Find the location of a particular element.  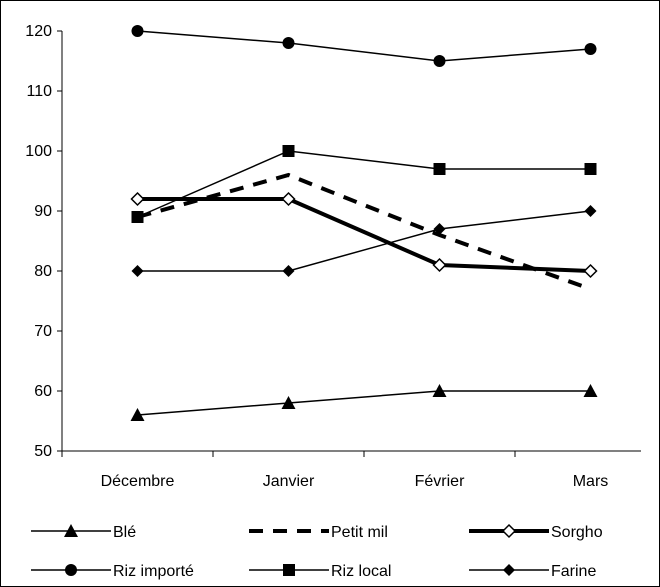

series-line-riz-importe is located at coordinates (364, 46).